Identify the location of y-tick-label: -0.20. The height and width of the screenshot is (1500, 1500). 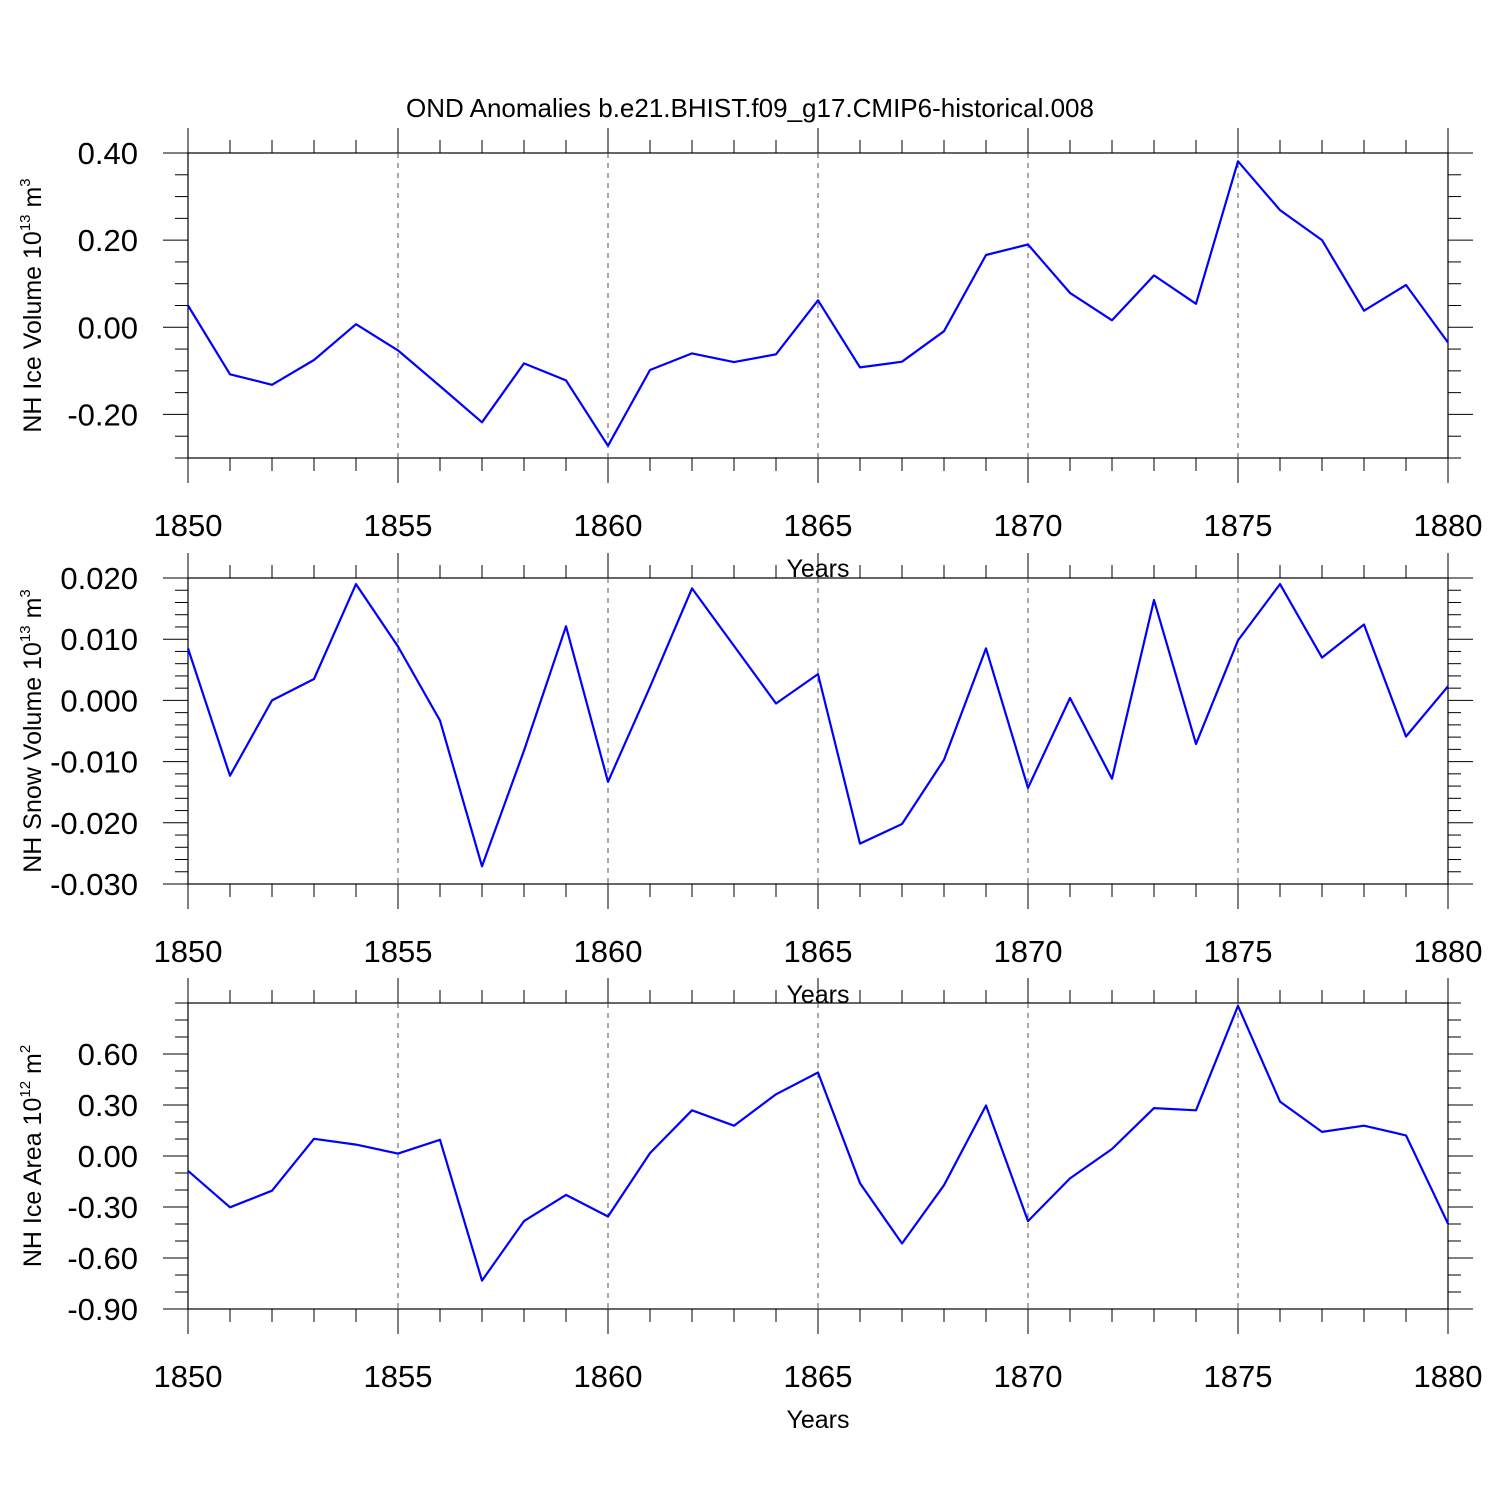
(102, 414).